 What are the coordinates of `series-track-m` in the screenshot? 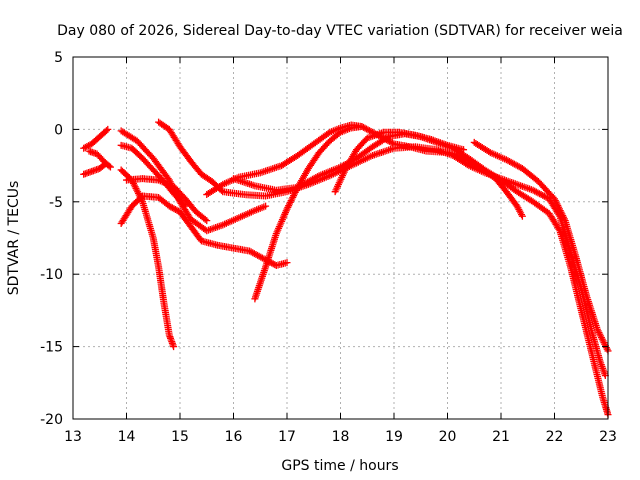 It's located at (308, 213).